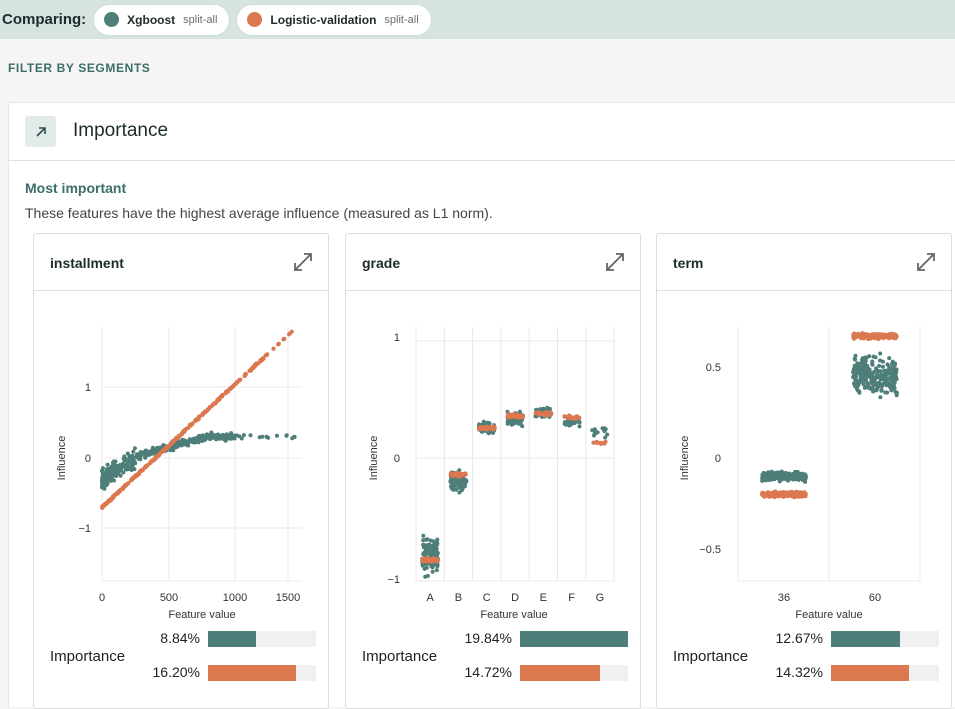 The height and width of the screenshot is (709, 955). Describe the element at coordinates (393, 580) in the screenshot. I see `y-tick-label: −1` at that location.